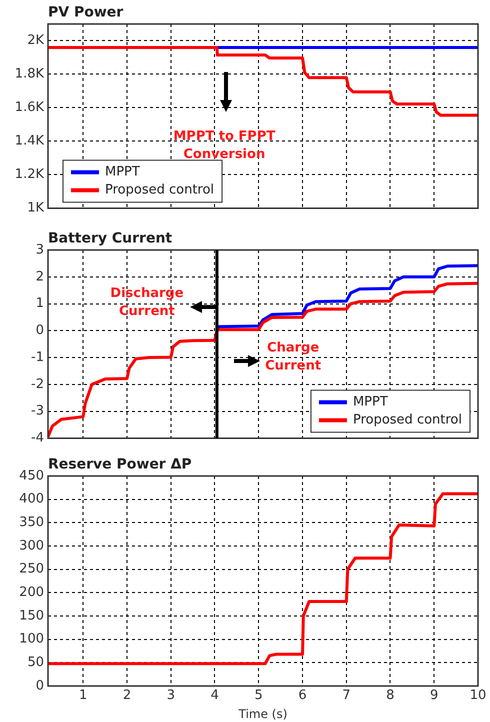 The width and height of the screenshot is (490, 722). What do you see at coordinates (31, 546) in the screenshot?
I see `y-tick-label: 300` at bounding box center [31, 546].